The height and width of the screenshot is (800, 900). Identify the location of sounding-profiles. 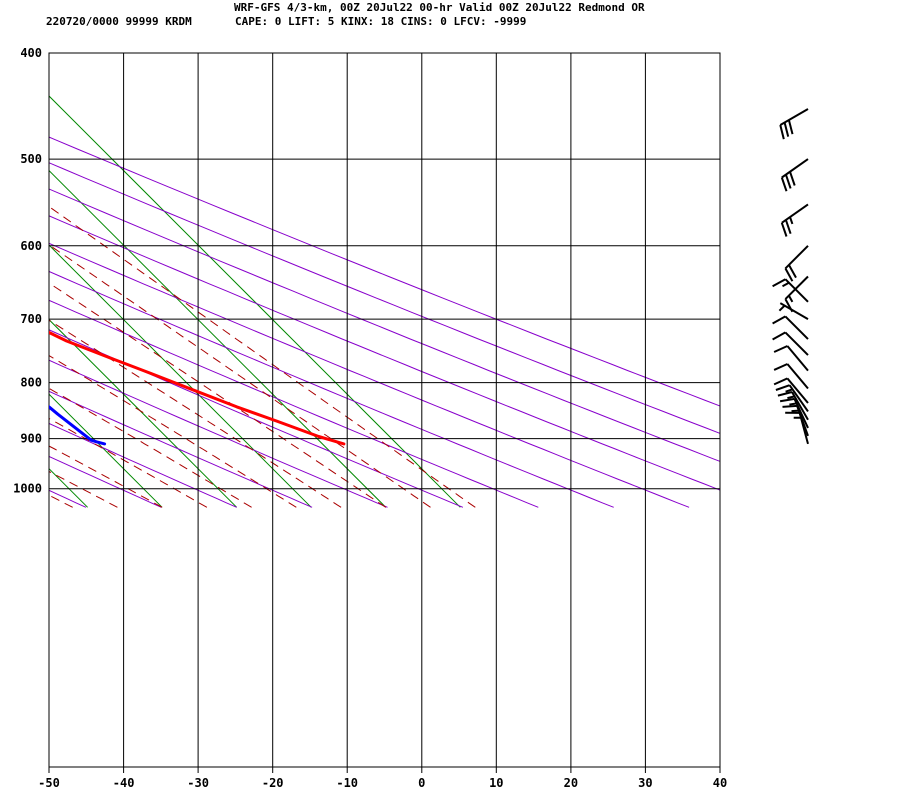
(197, 388).